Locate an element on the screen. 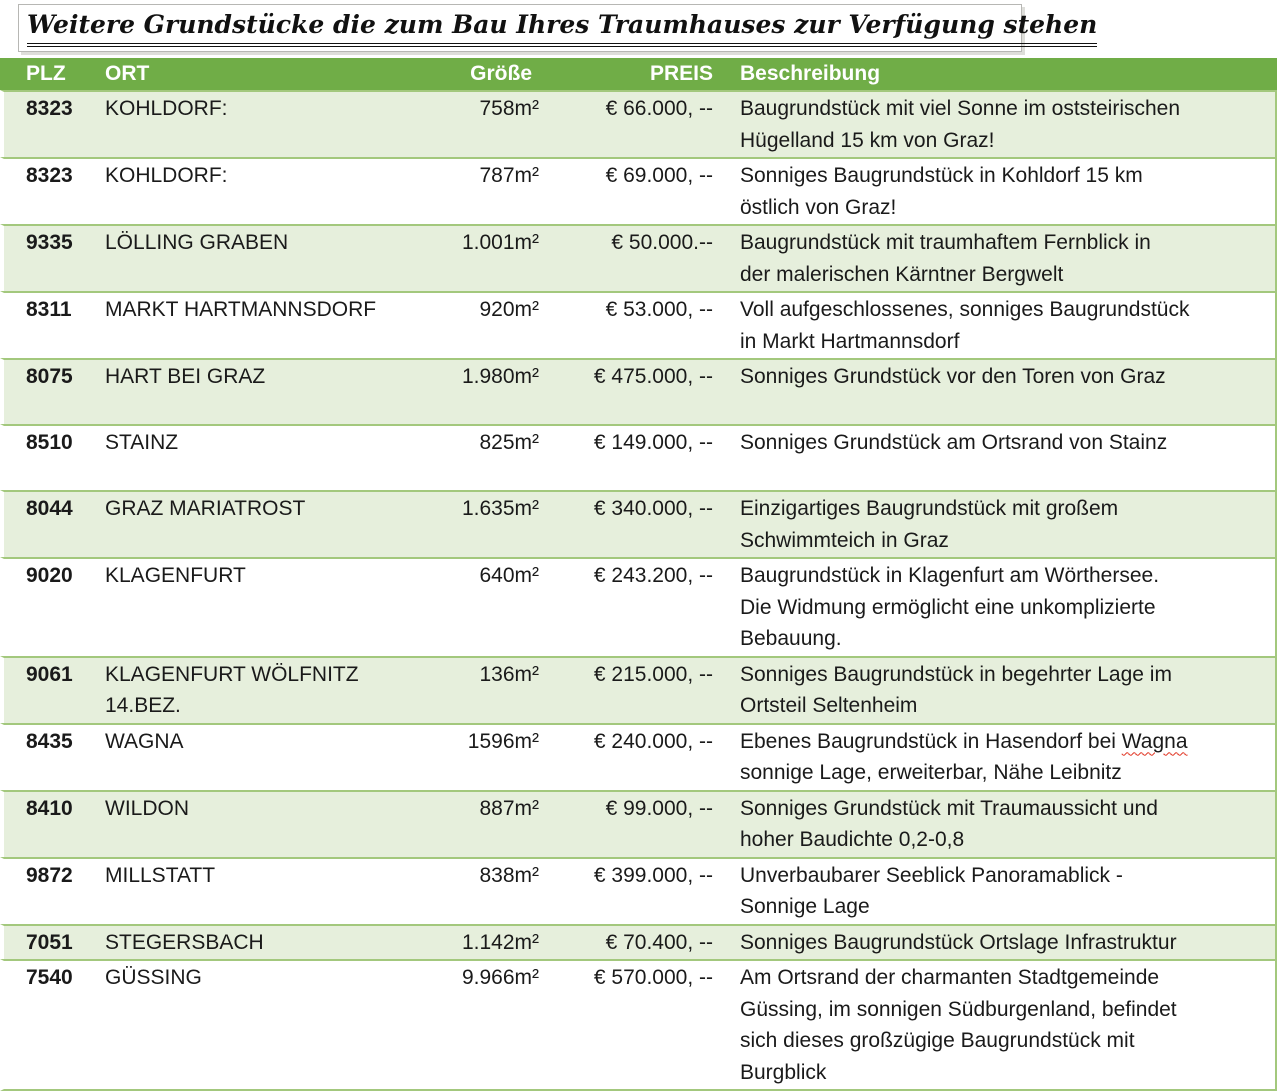  header-plz: PLZ is located at coordinates (50, 74).